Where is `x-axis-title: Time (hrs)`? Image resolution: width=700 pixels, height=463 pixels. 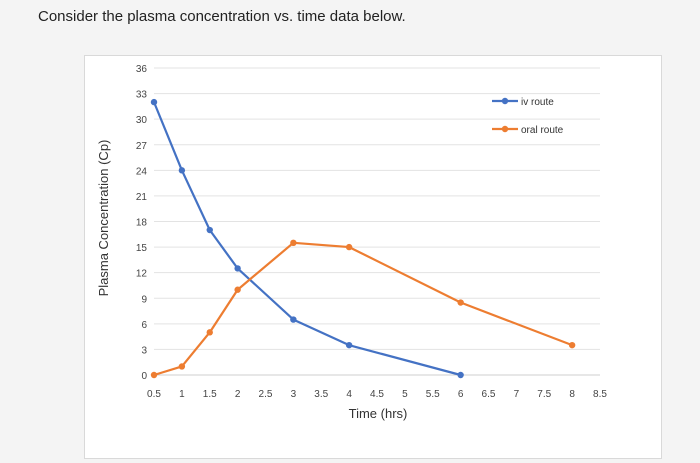
x-axis-title: Time (hrs) is located at coordinates (378, 413).